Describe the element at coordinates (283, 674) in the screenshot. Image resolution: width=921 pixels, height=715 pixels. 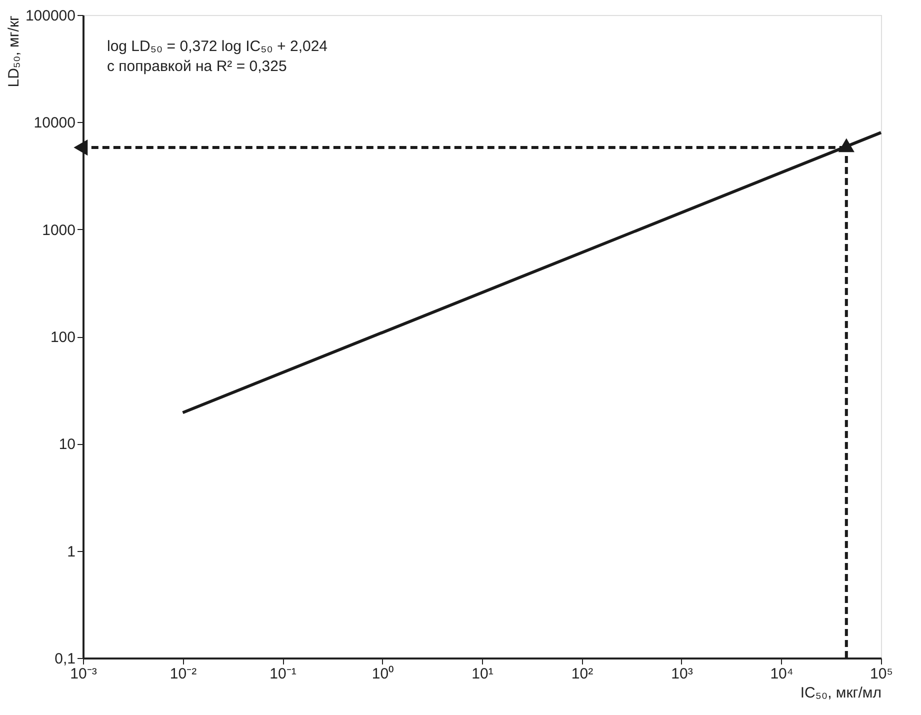
I see `x-tick-label: 10⁻¹` at that location.